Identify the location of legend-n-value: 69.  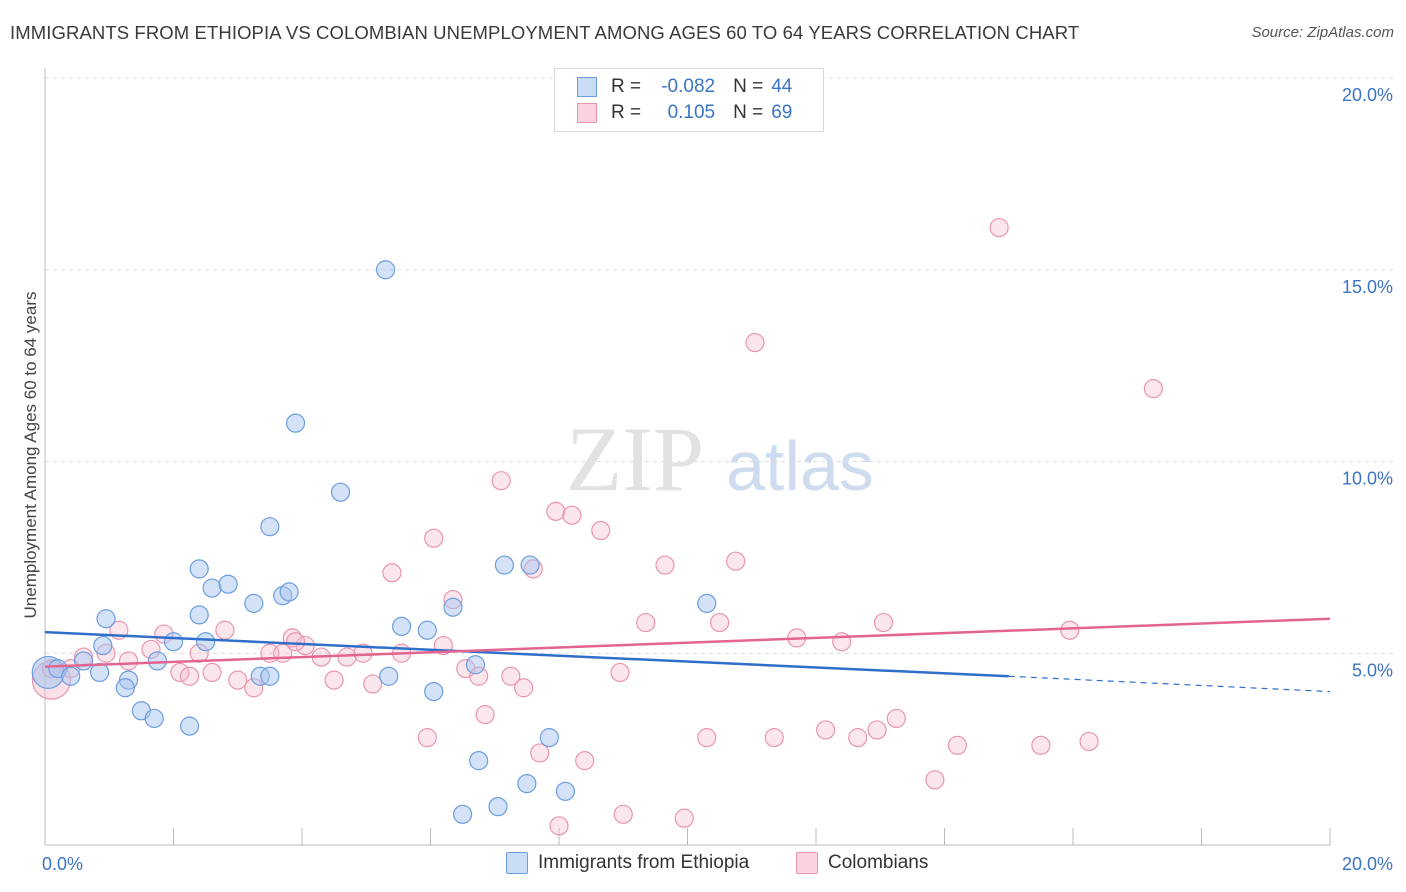
(782, 112).